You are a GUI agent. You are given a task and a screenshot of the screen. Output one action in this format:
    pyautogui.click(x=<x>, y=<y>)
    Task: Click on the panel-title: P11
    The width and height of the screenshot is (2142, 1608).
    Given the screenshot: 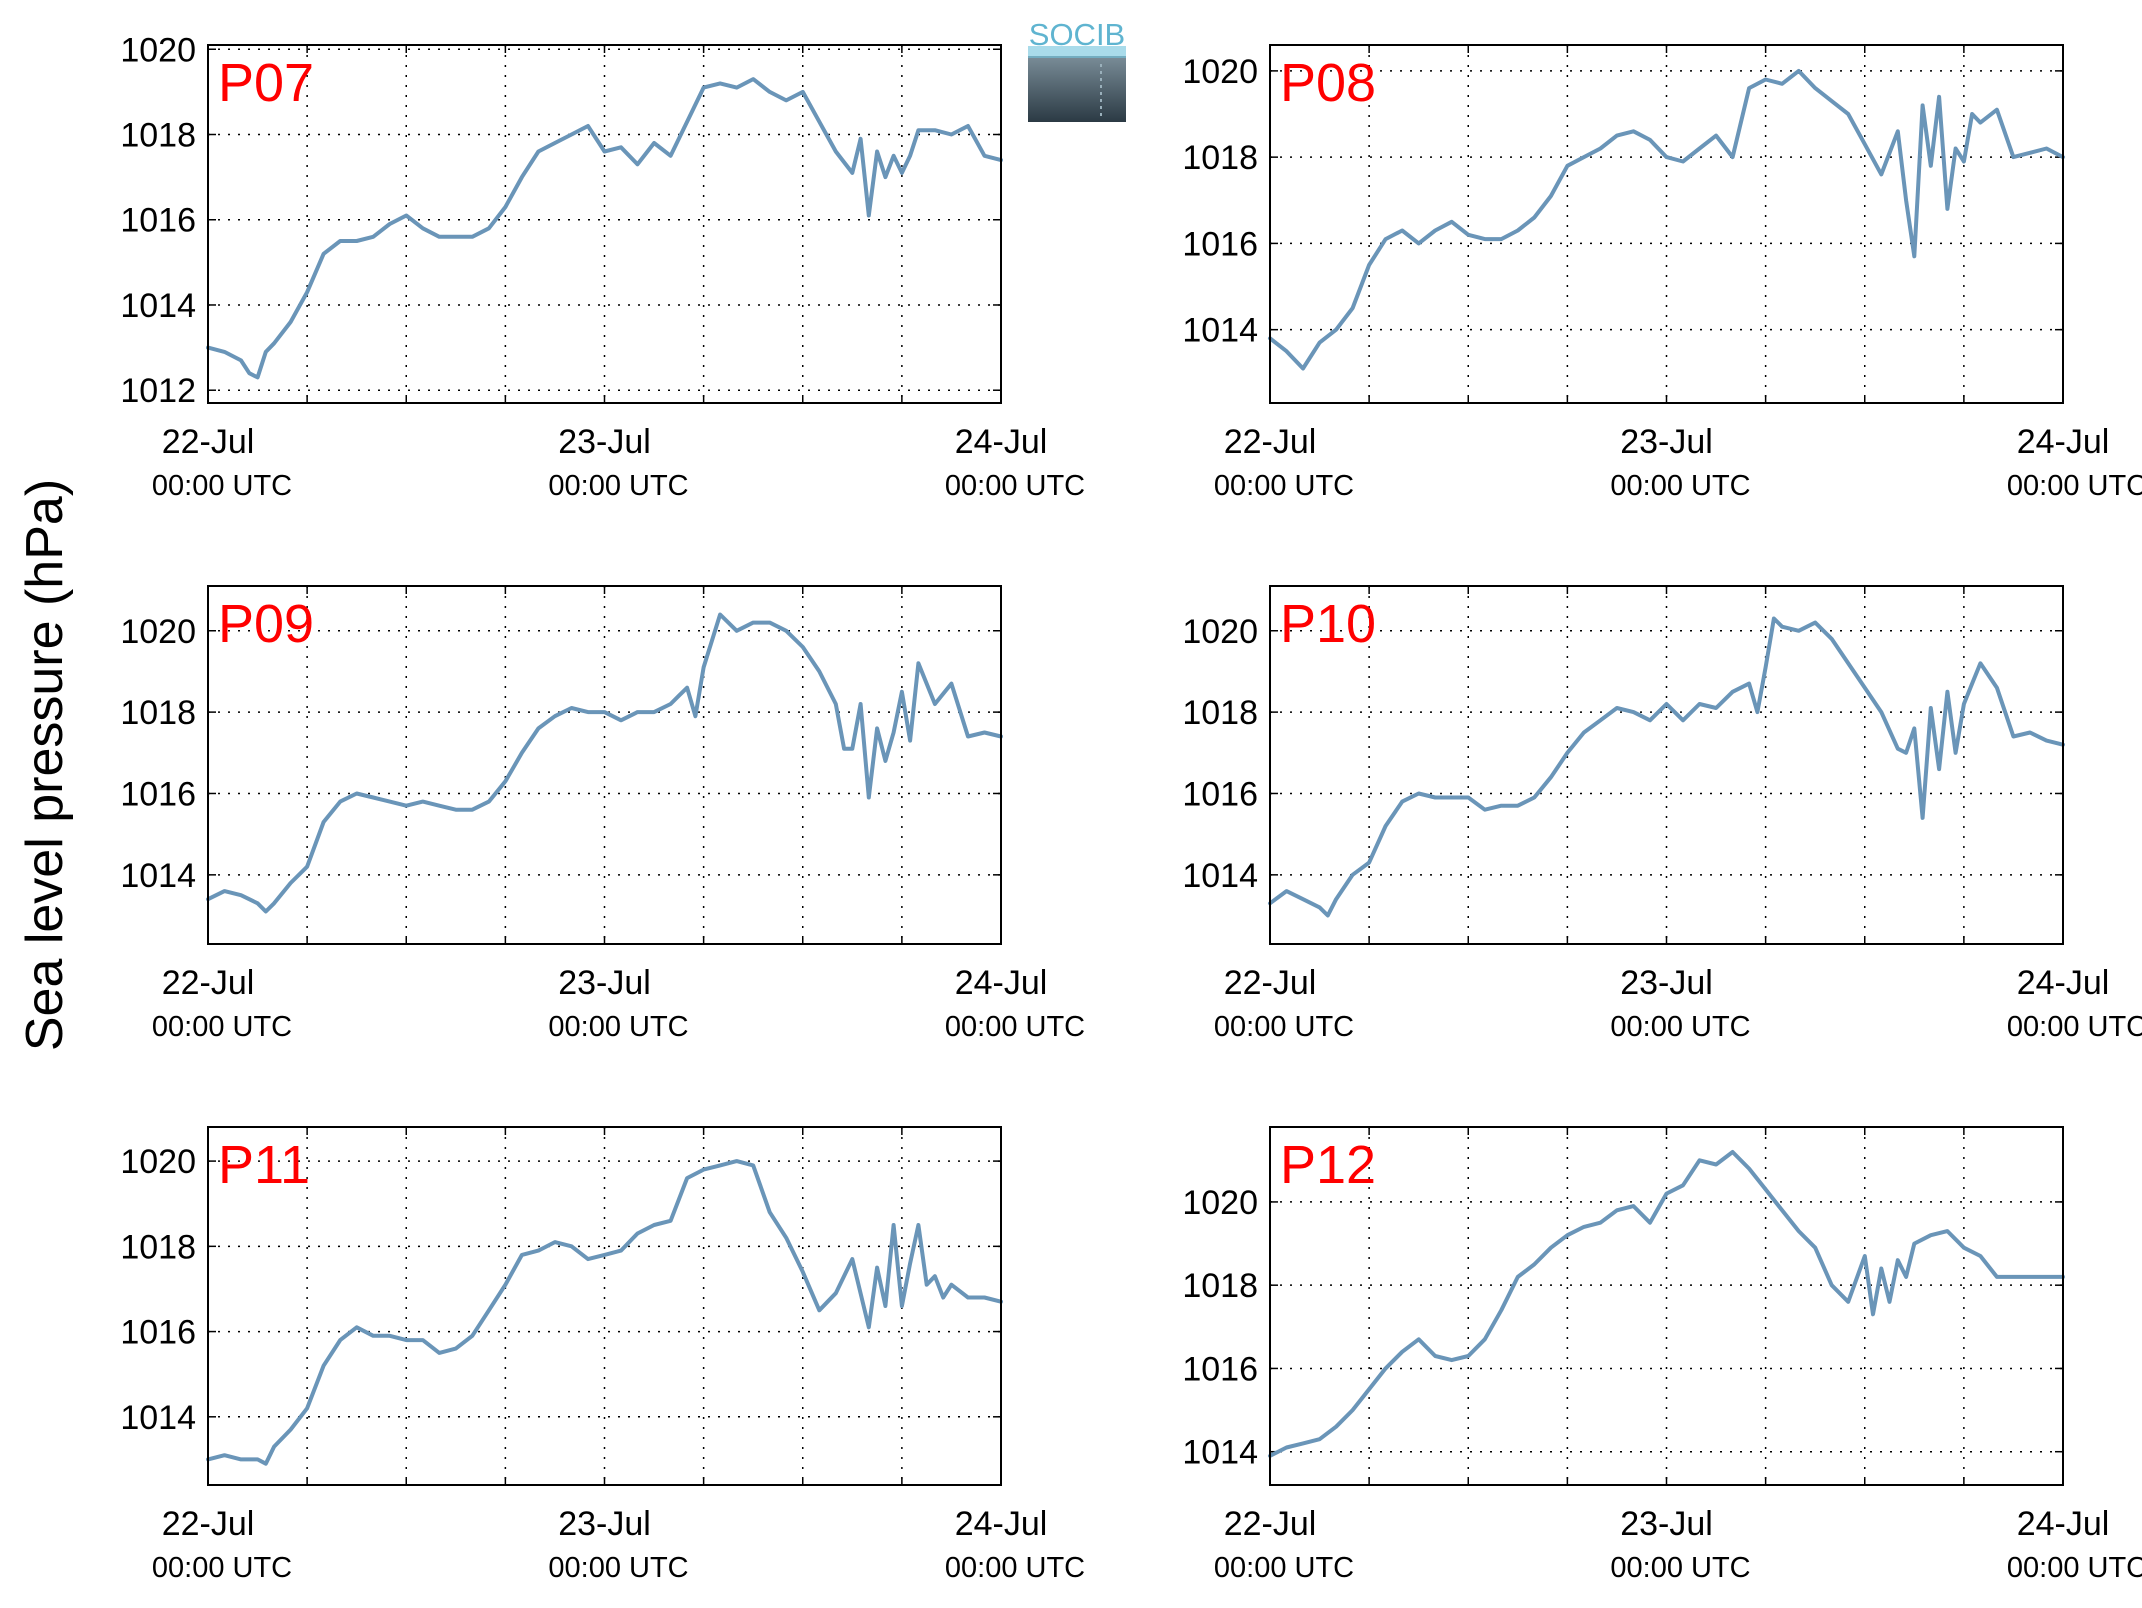 What is the action you would take?
    pyautogui.click(x=264, y=1165)
    